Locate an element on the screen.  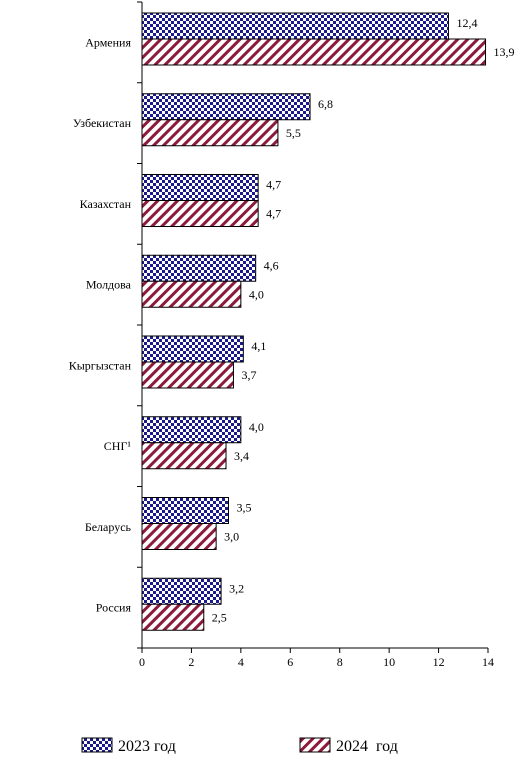
category-label: Беларусь is located at coordinates (108, 527).